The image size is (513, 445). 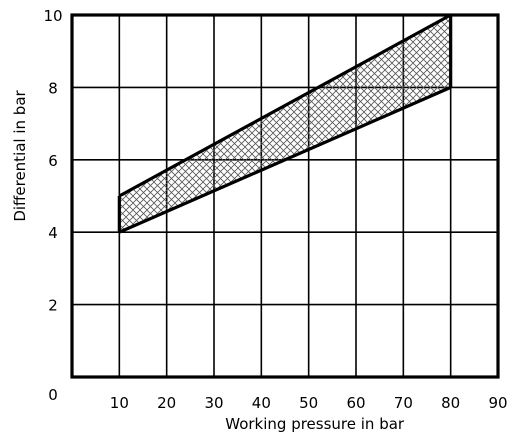 I want to click on x-tick-label-80: 80, so click(x=450, y=403).